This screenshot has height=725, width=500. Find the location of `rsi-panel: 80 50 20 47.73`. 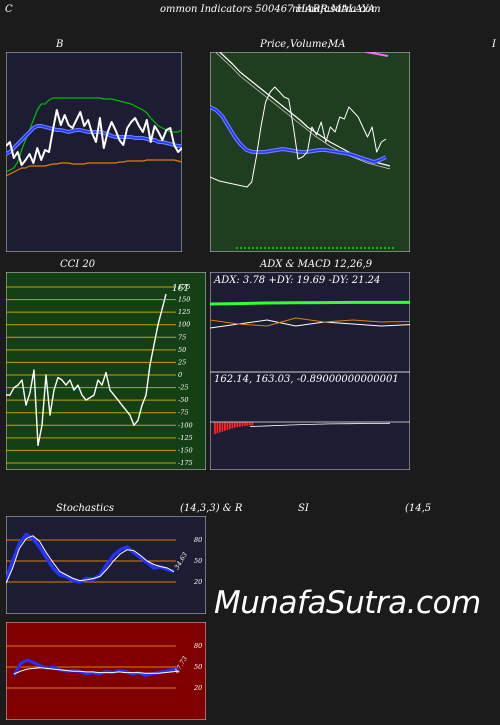

rsi-panel: 80 50 20 47.73 is located at coordinates (106, 671).